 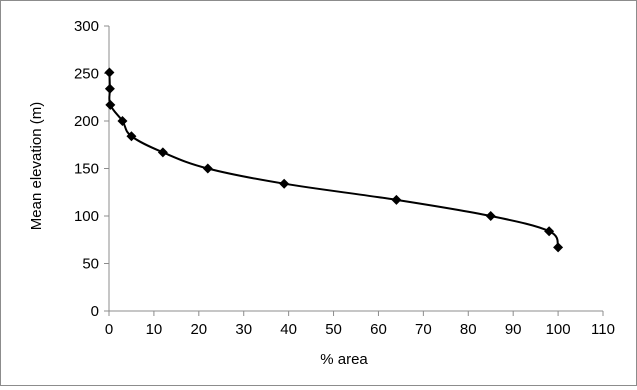 What do you see at coordinates (288, 329) in the screenshot?
I see `x-tick-label: 40` at bounding box center [288, 329].